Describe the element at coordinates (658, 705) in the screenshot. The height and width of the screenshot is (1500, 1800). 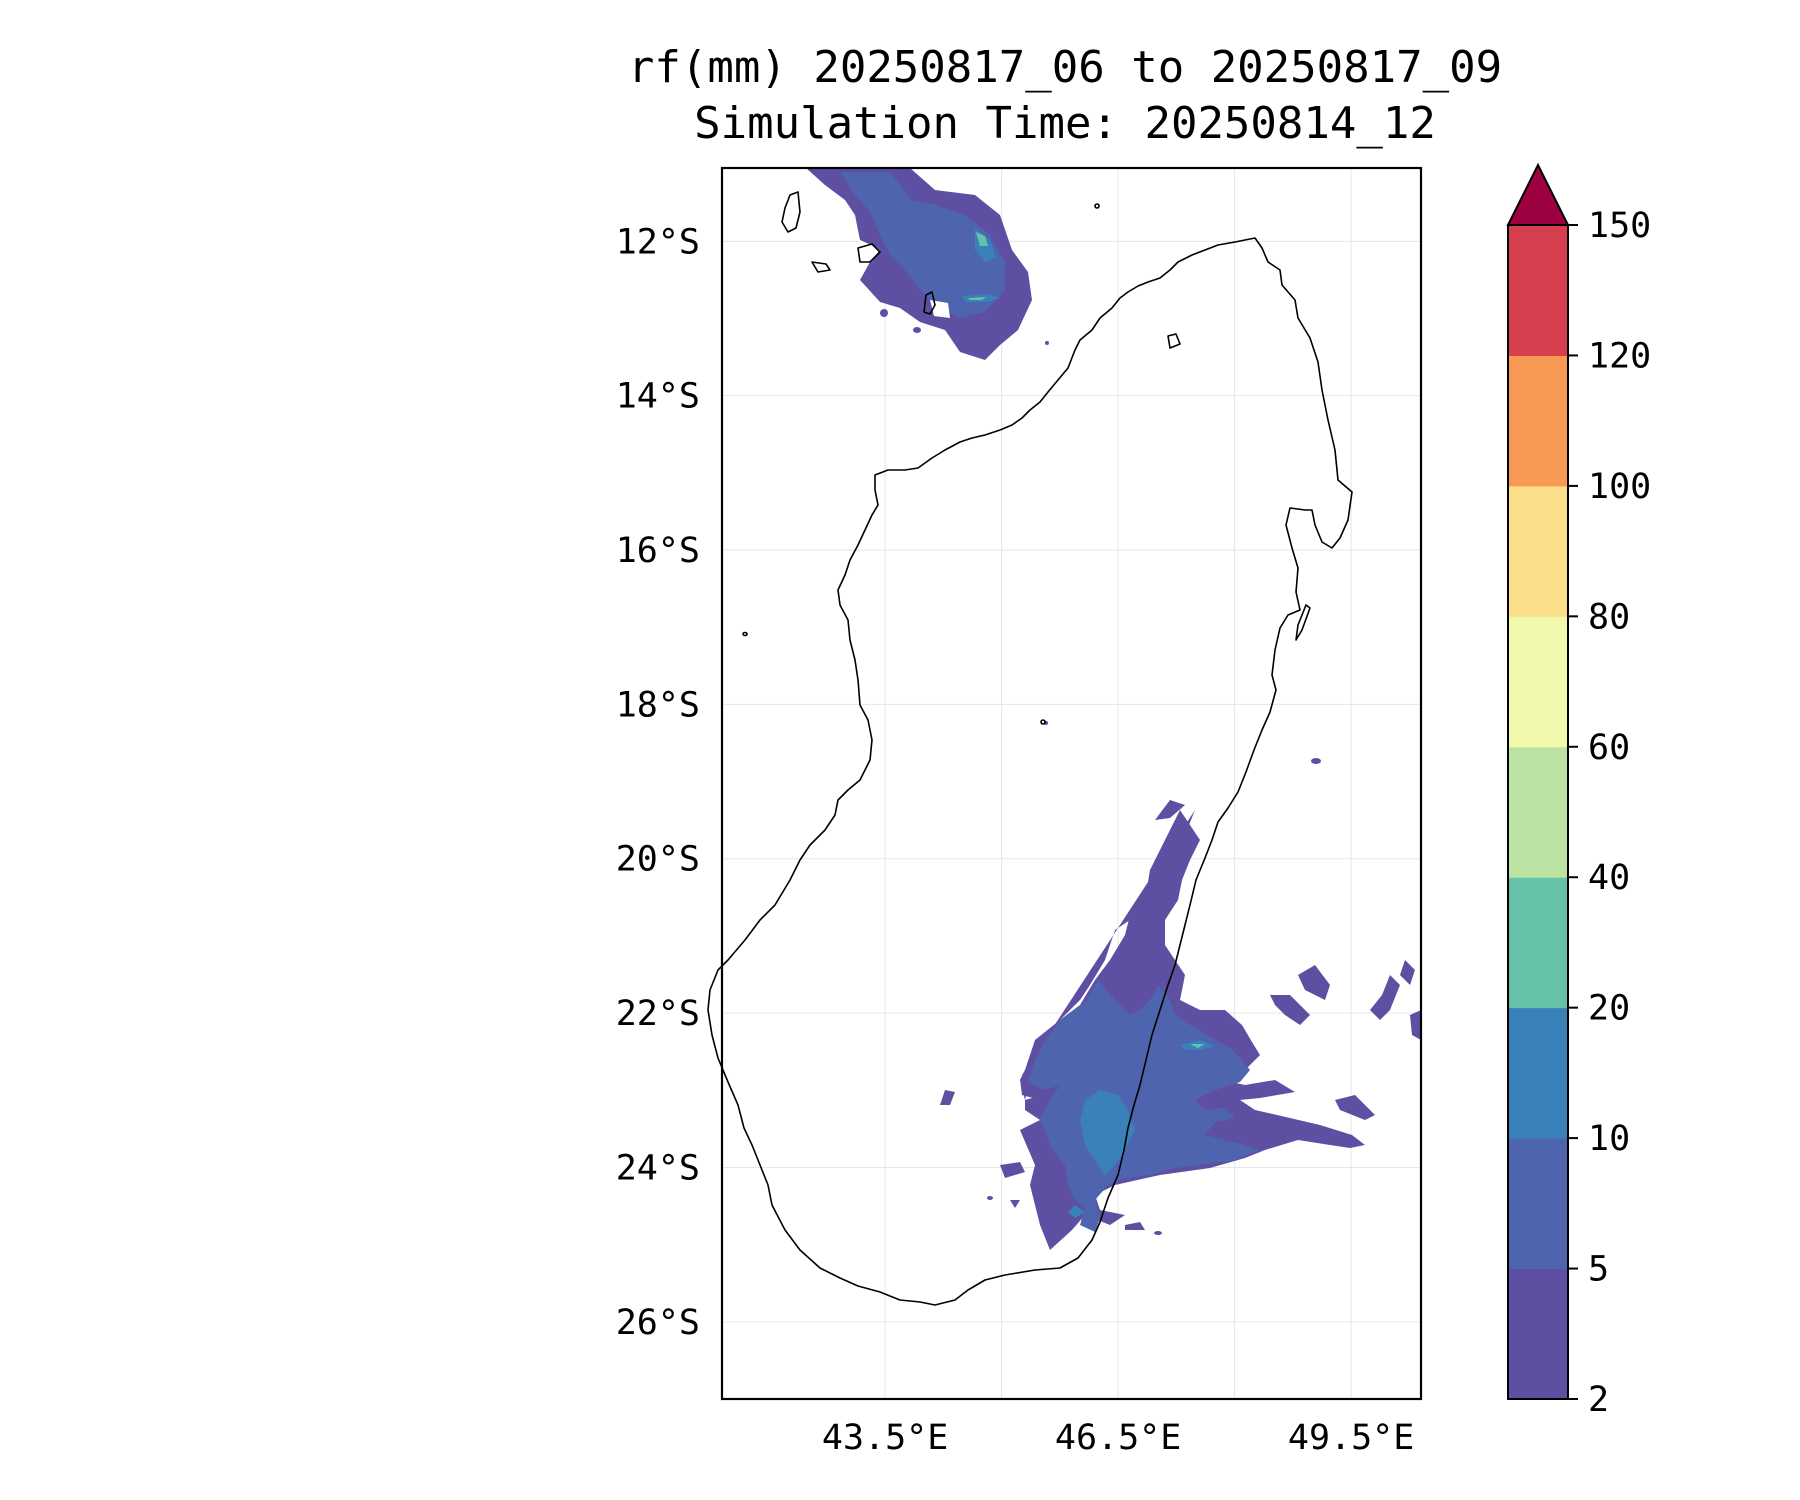
I see `lat-tick-label: 18°S` at that location.